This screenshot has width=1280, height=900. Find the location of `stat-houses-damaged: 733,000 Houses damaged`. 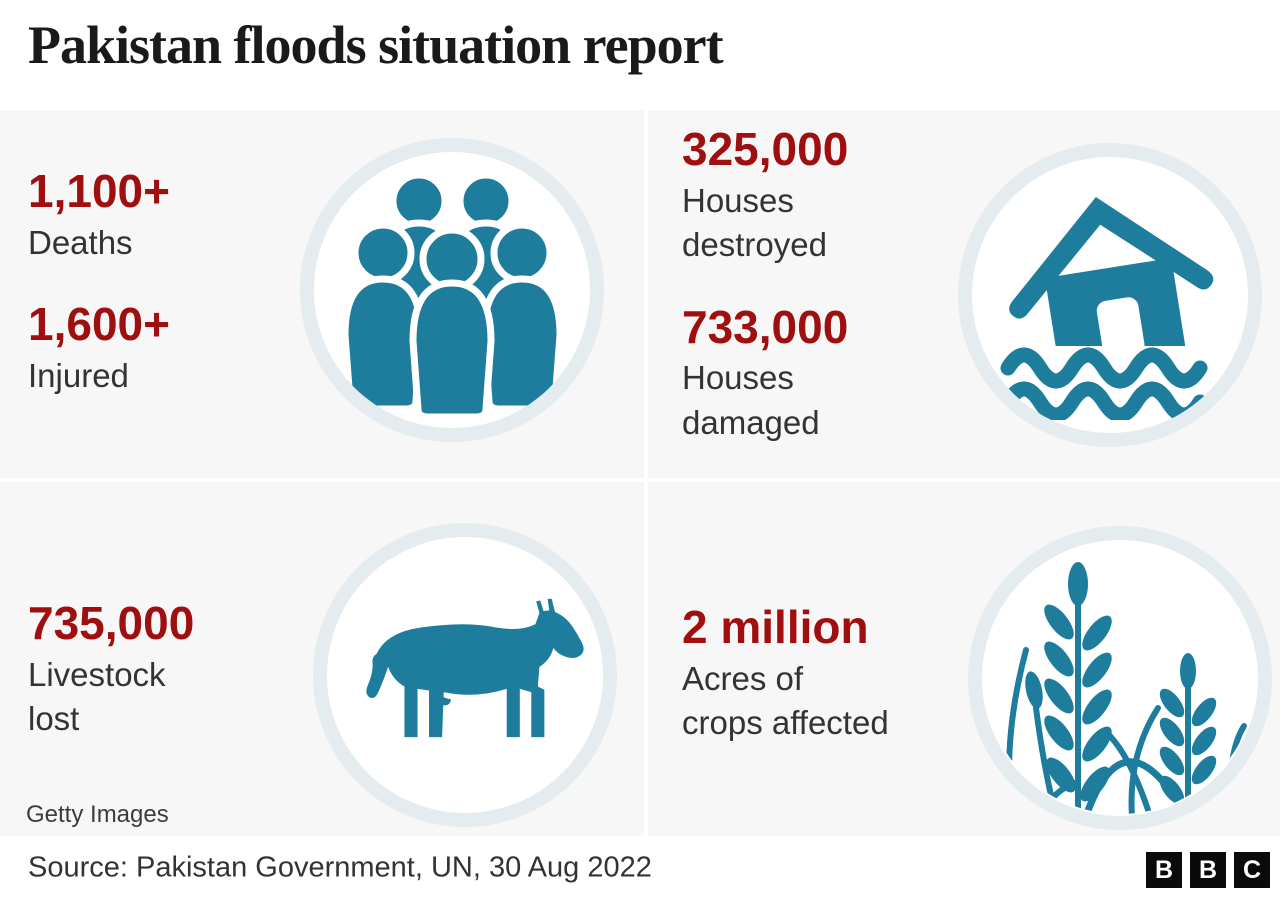

stat-houses-damaged: 733,000 Houses damaged is located at coordinates (765, 373).